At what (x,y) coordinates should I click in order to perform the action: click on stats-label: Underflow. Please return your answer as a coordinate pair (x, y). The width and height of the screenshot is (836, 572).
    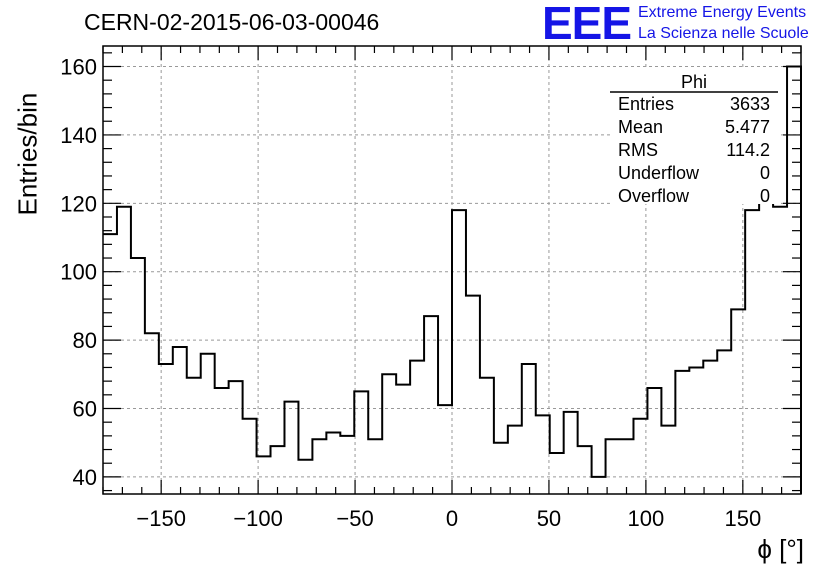
    Looking at the image, I should click on (659, 173).